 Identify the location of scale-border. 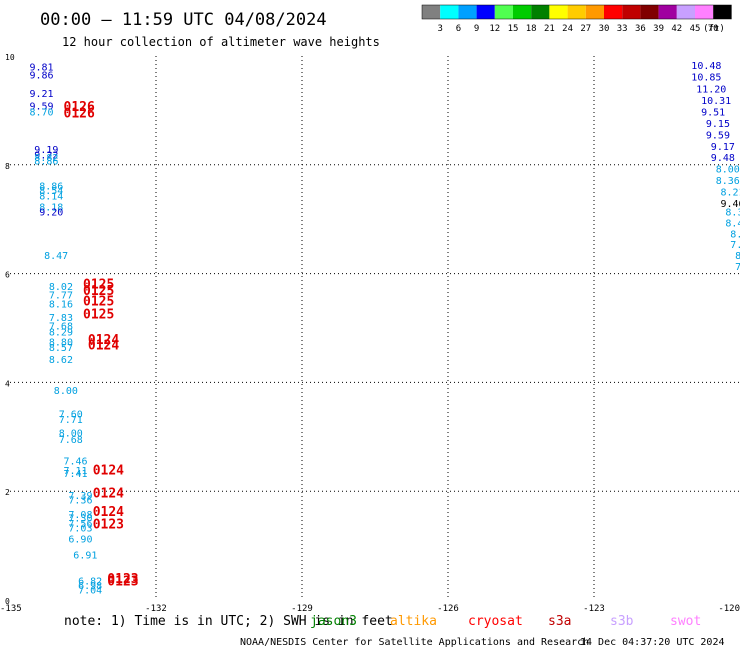
(576, 12).